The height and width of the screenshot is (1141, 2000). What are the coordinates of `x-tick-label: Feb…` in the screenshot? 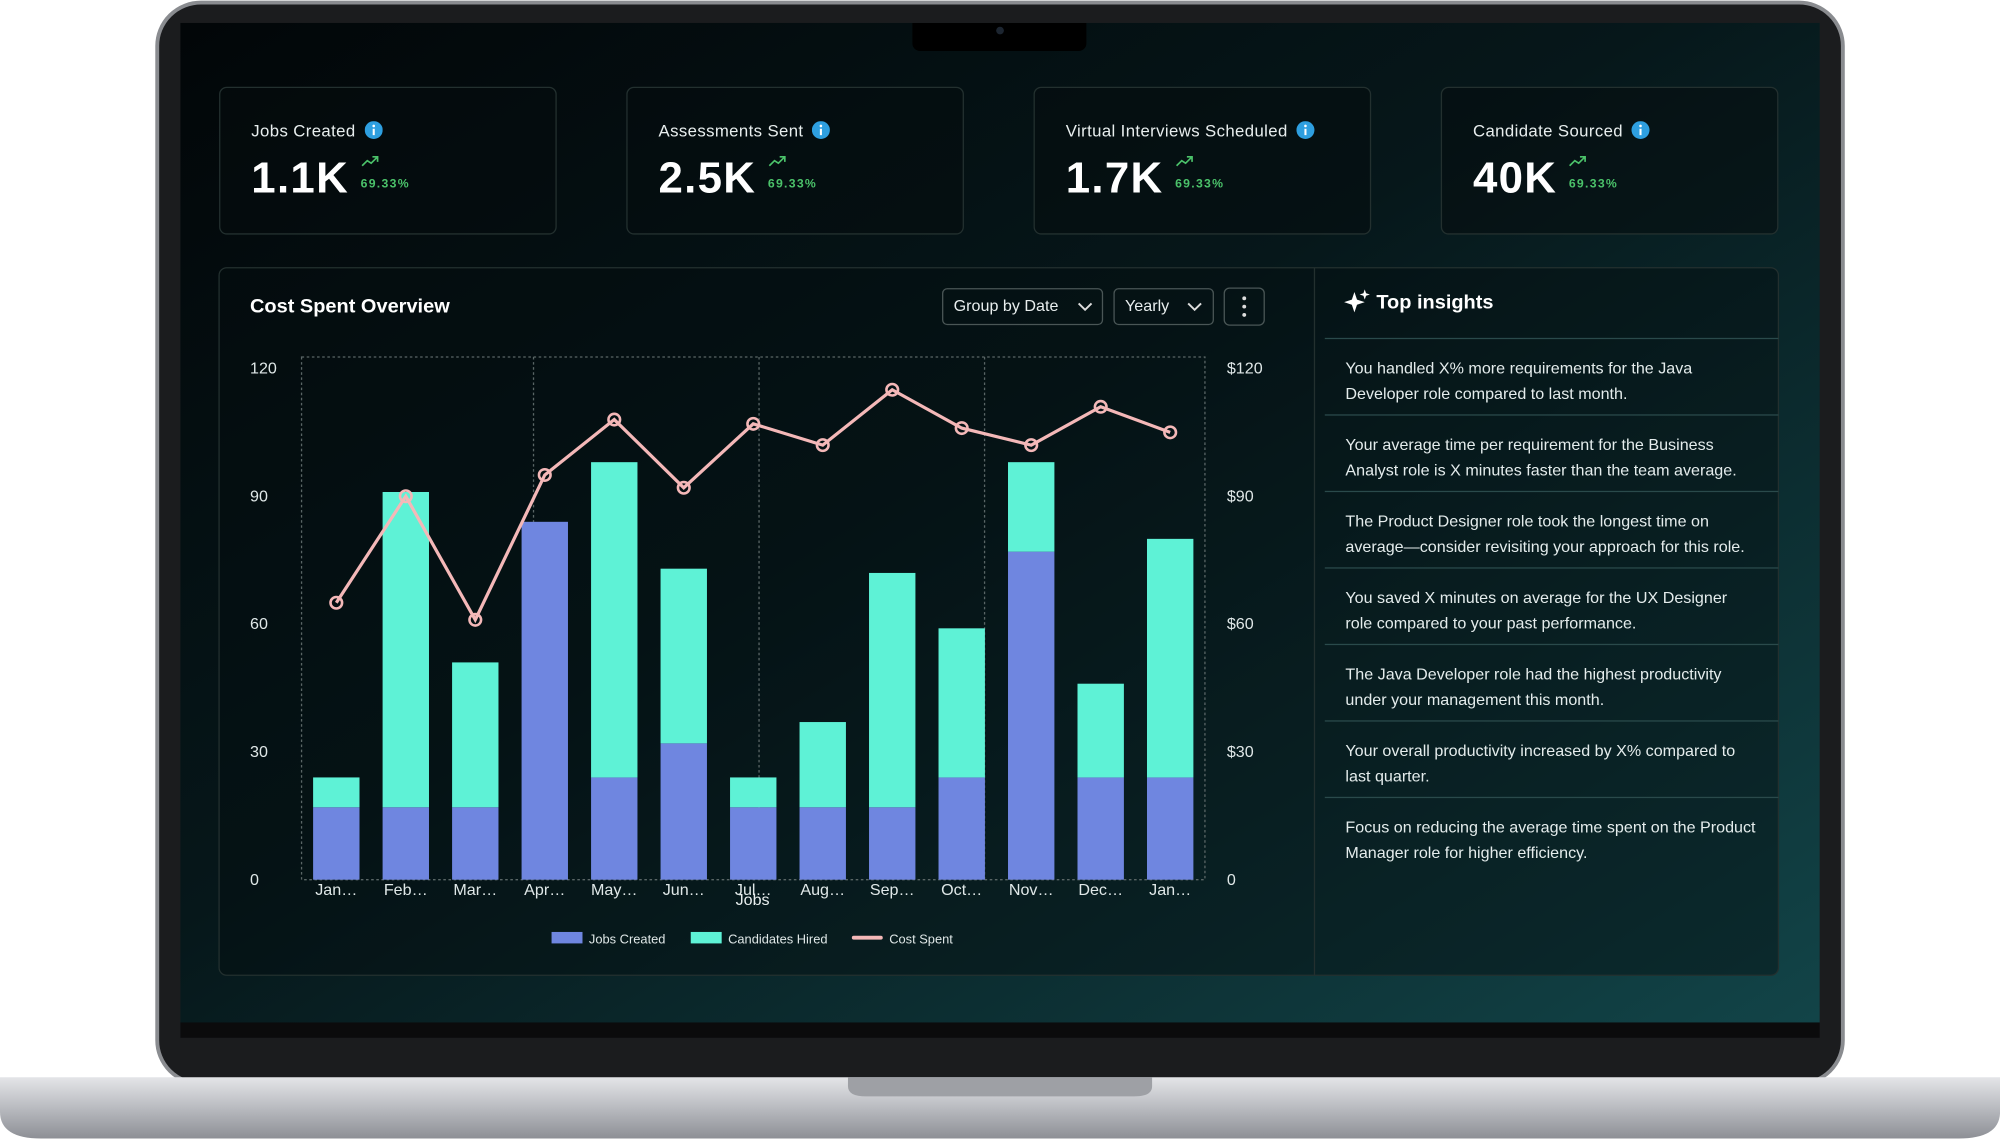 It's located at (406, 890).